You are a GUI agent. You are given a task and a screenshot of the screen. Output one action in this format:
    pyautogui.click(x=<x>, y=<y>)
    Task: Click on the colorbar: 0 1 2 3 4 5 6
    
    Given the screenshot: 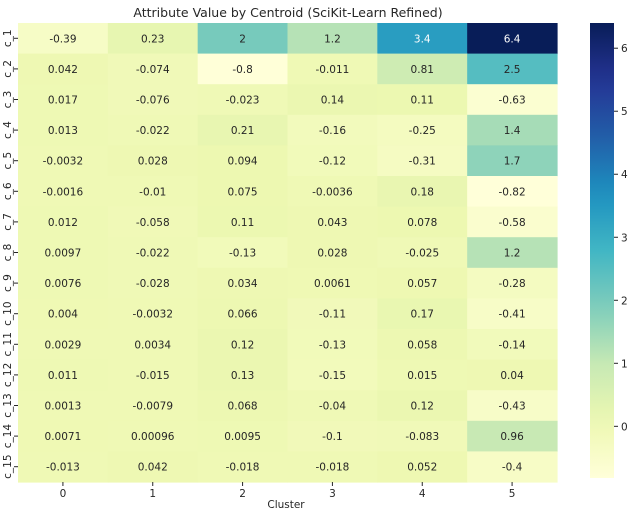 What is the action you would take?
    pyautogui.click(x=609, y=250)
    